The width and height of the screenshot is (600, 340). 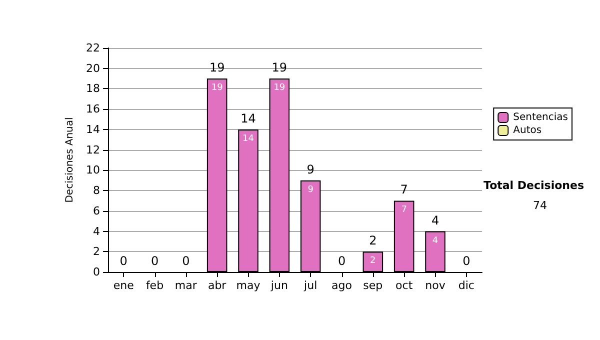 I want to click on total-label: 9, so click(x=310, y=169).